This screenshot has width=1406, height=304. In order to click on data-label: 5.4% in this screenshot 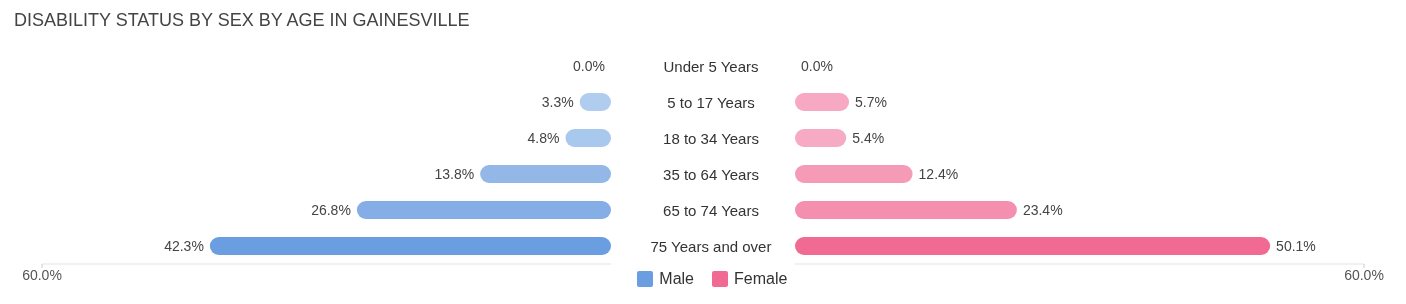, I will do `click(868, 138)`.